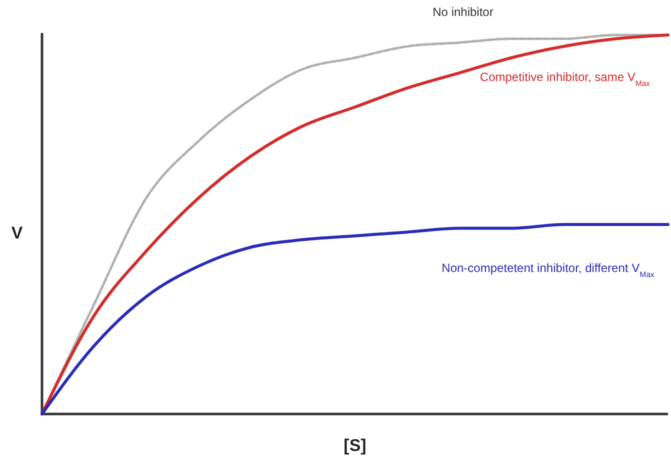 The width and height of the screenshot is (671, 463). I want to click on series-label: No inhibitor, so click(463, 12).